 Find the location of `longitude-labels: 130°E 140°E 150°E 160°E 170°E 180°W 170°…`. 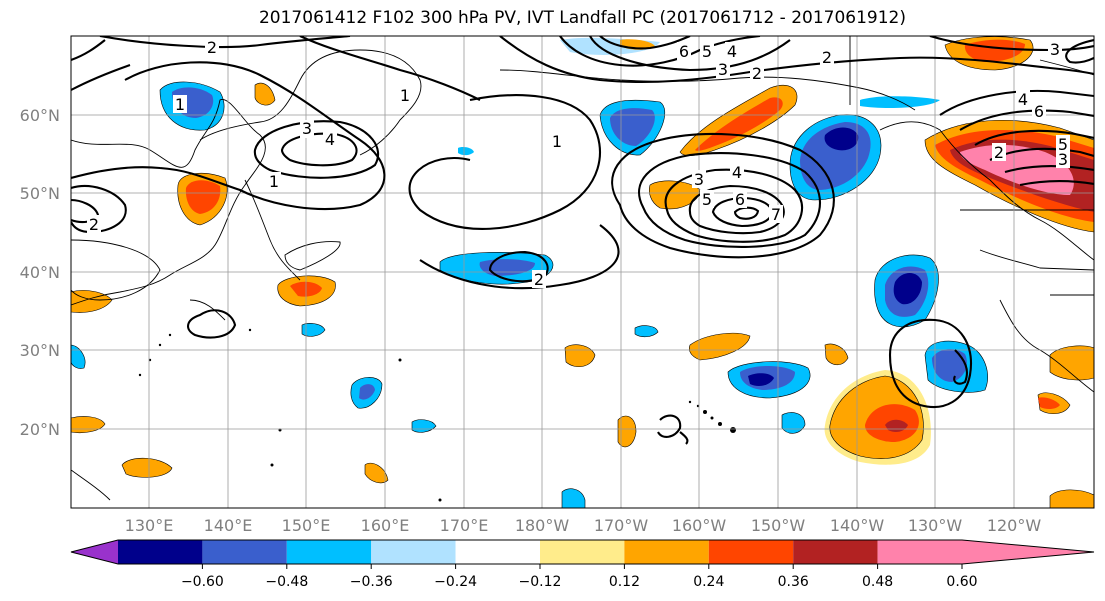

longitude-labels: 130°E 140°E 150°E 160°E 170°E 180°W 170°… is located at coordinates (583, 525).